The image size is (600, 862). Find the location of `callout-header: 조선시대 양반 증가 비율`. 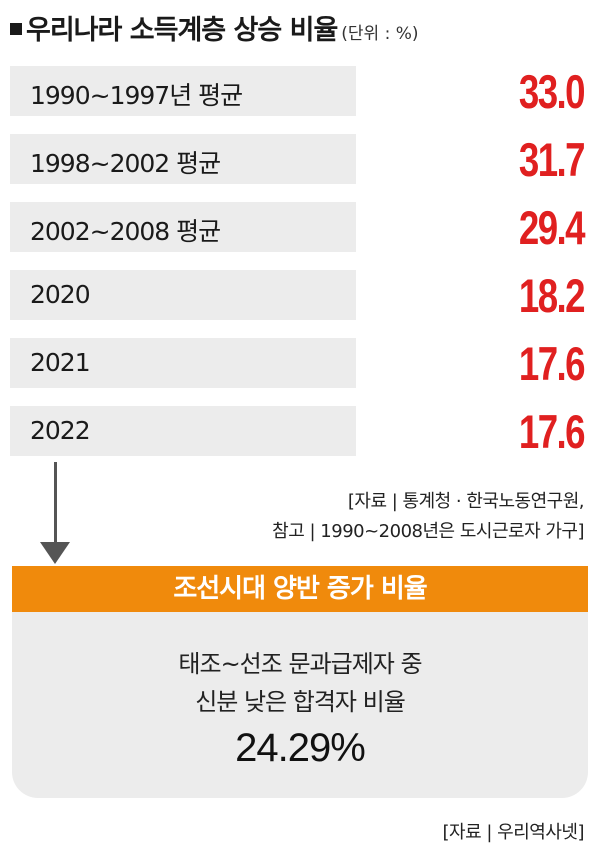

callout-header: 조선시대 양반 증가 비율 is located at coordinates (300, 589).